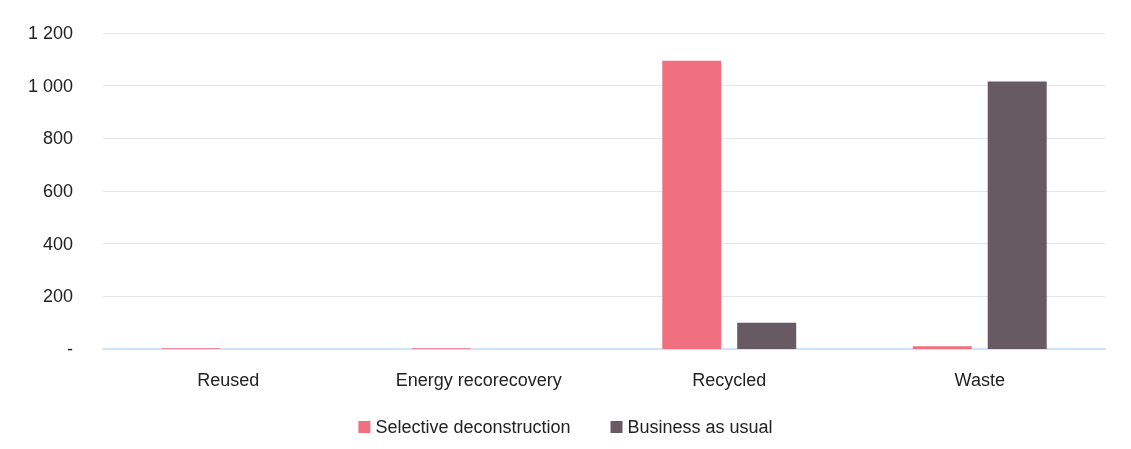 This screenshot has height=449, width=1131. Describe the element at coordinates (473, 427) in the screenshot. I see `legend-label: Selective deconstruction` at that location.